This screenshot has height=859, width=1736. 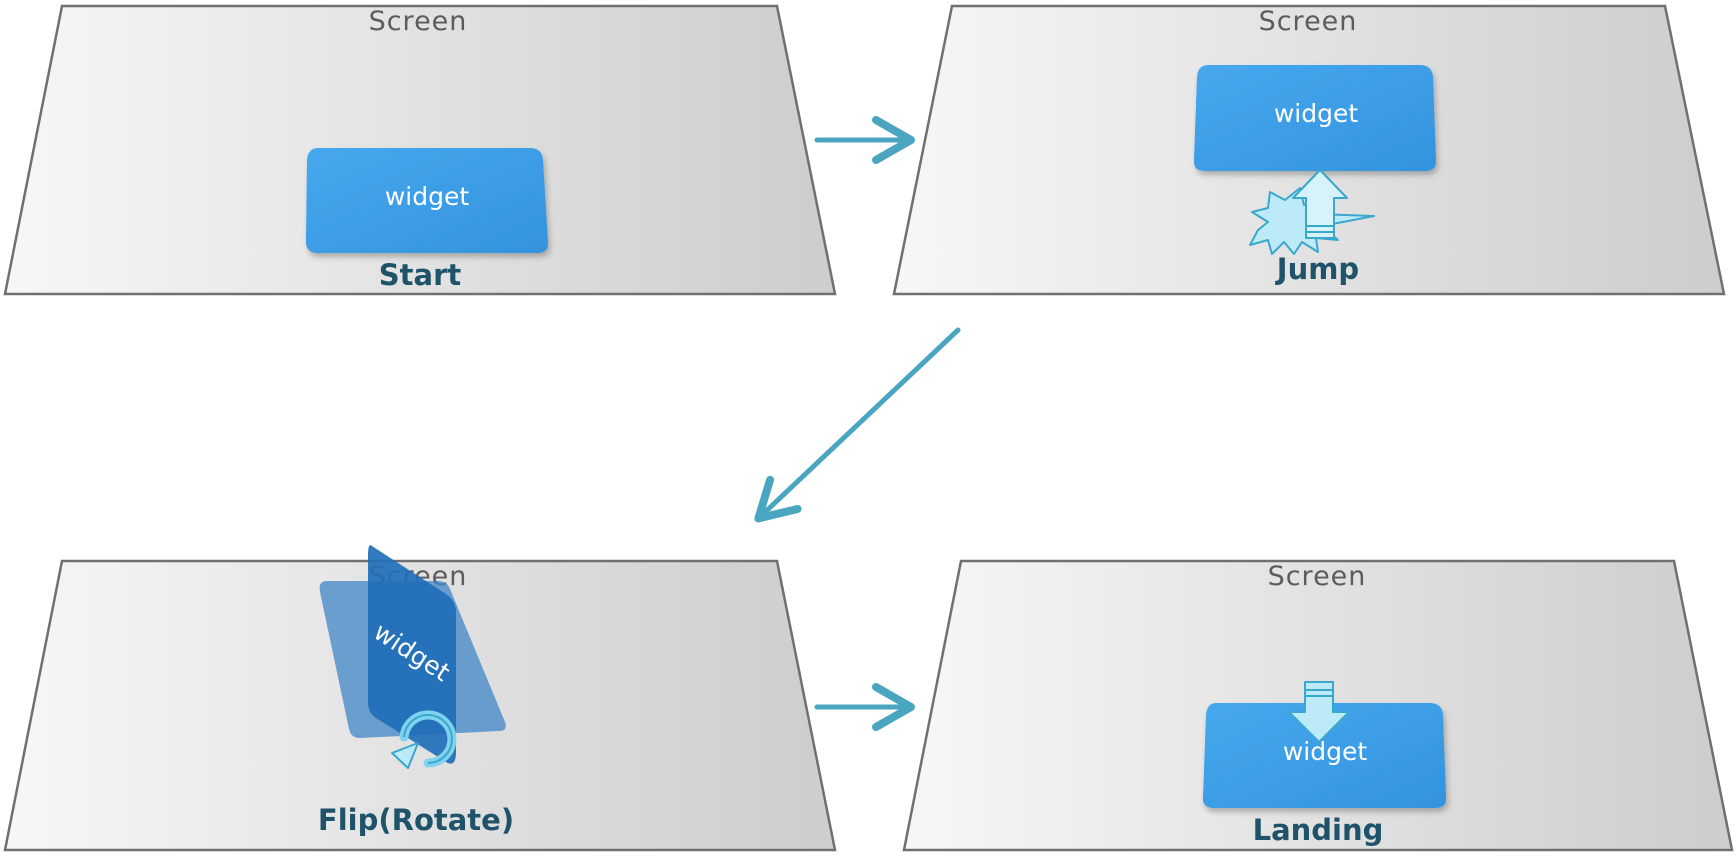 I want to click on connector-jump-to-flip, so click(x=857, y=425).